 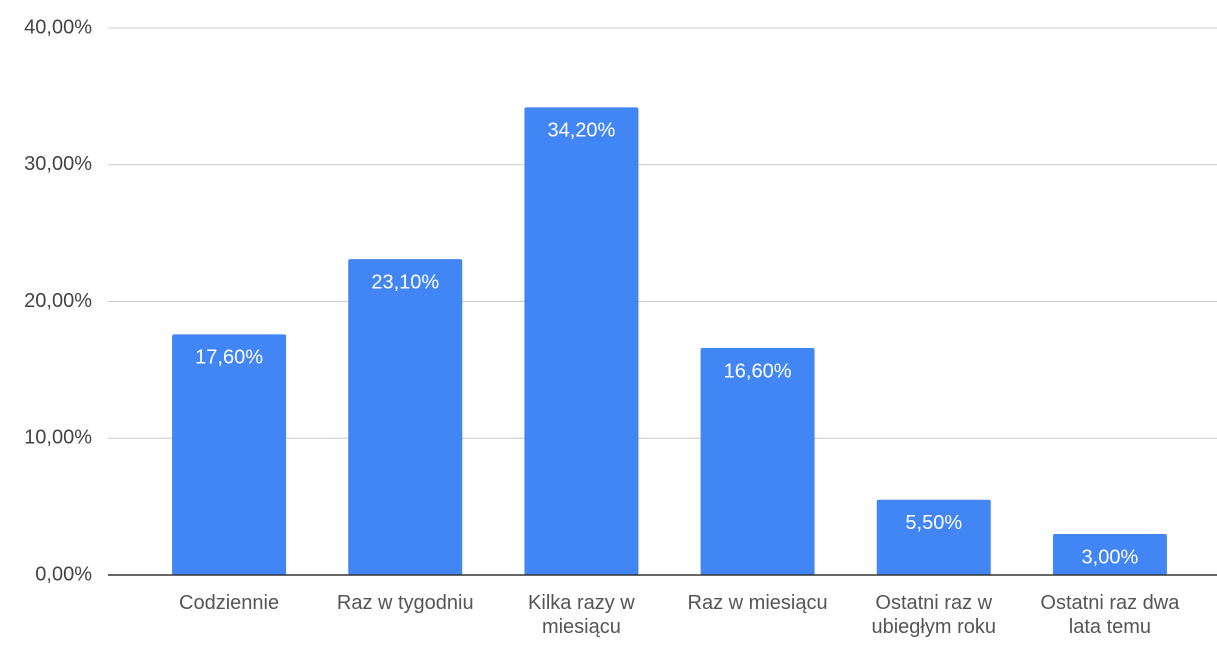 What do you see at coordinates (1110, 557) in the screenshot?
I see `value-label: 3,00%` at bounding box center [1110, 557].